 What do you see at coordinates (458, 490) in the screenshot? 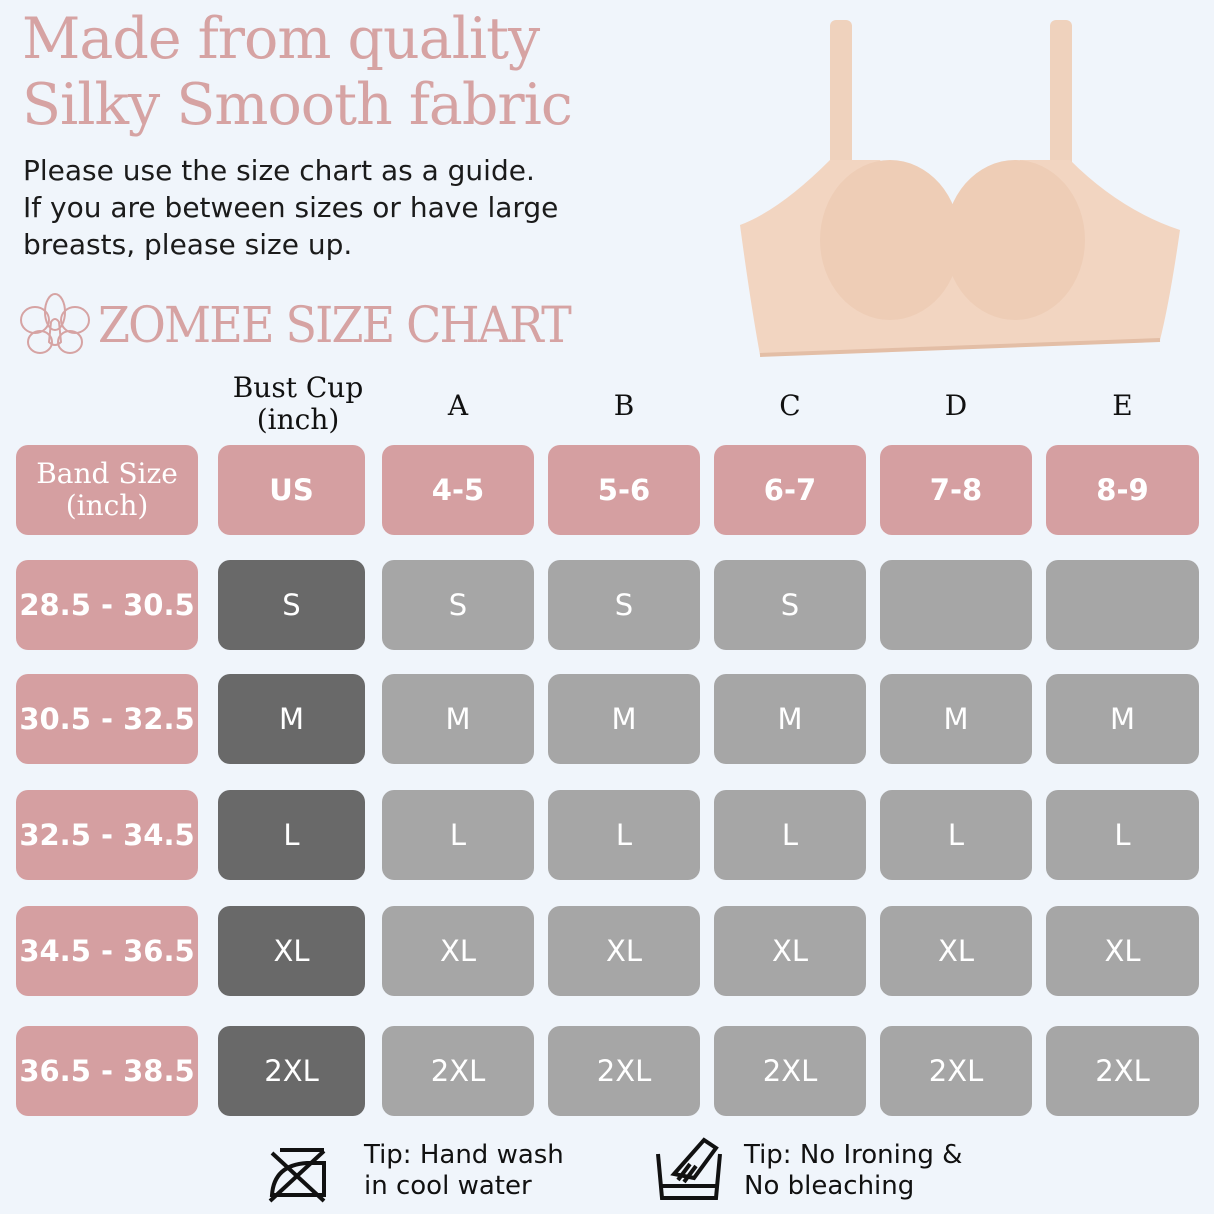
I see `header-cell: 4-5` at bounding box center [458, 490].